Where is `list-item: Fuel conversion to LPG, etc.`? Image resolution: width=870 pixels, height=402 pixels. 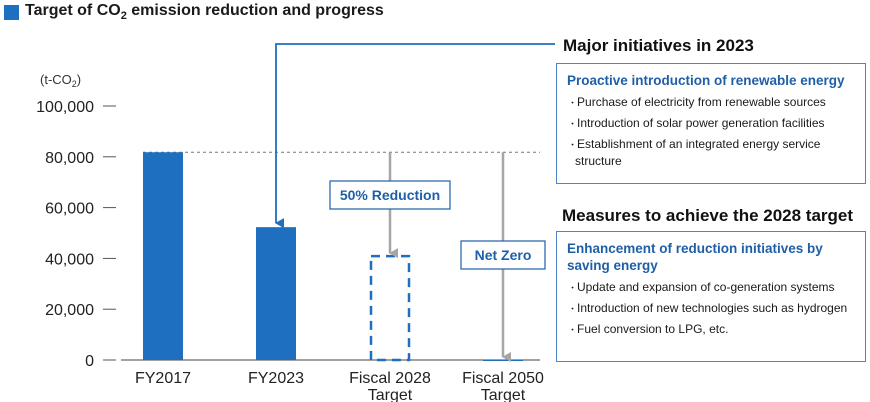 list-item: Fuel conversion to LPG, etc. is located at coordinates (711, 329).